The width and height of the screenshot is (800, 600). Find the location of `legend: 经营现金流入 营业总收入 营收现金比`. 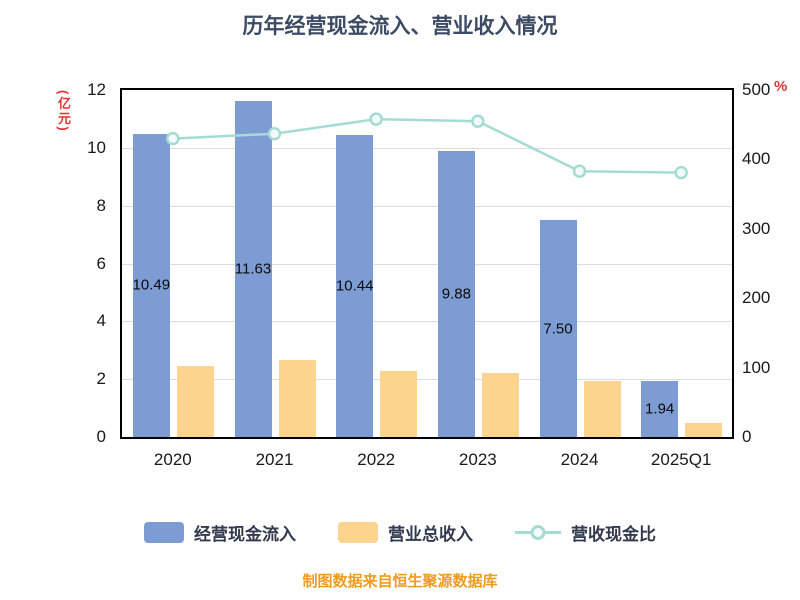

legend: 经营现金流入 营业总收入 营收现金比 is located at coordinates (400, 532).